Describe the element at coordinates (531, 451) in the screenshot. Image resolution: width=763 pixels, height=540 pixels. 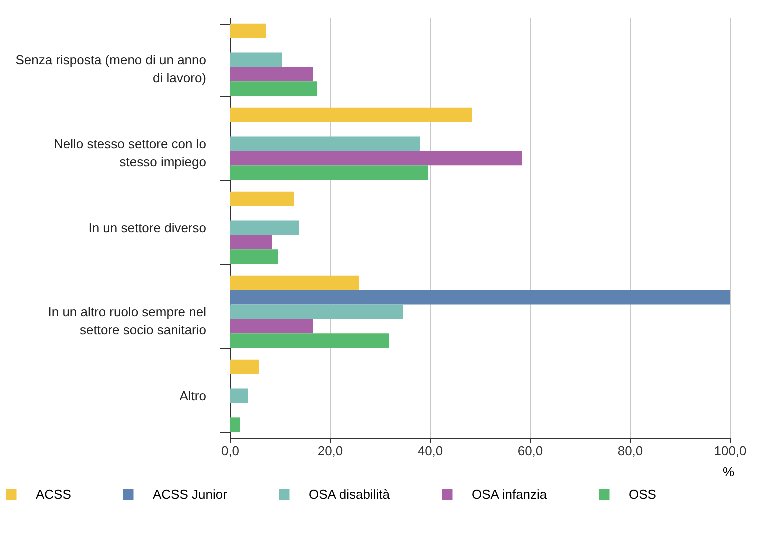
I see `x-tick-label: 60,0` at that location.